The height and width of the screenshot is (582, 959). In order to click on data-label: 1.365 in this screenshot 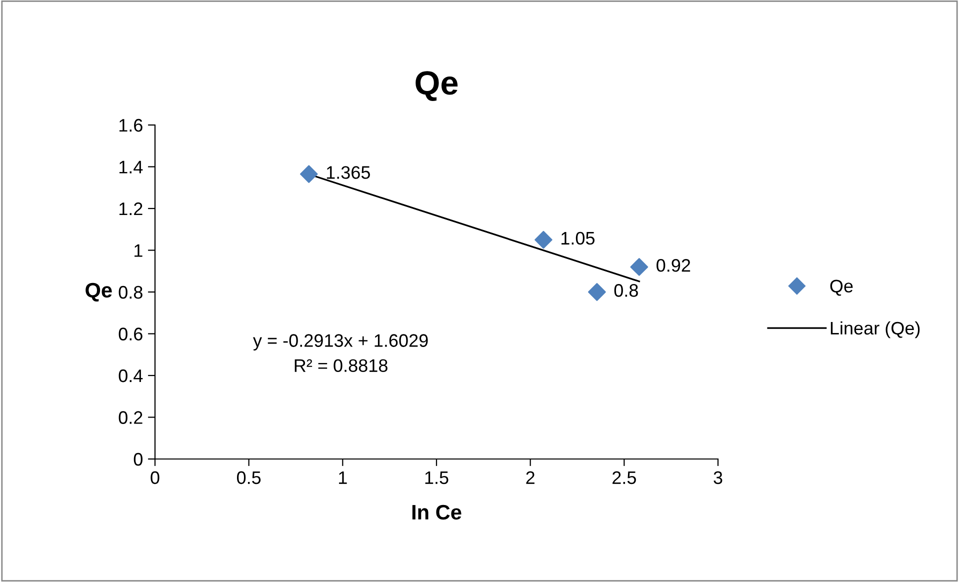, I will do `click(348, 172)`.